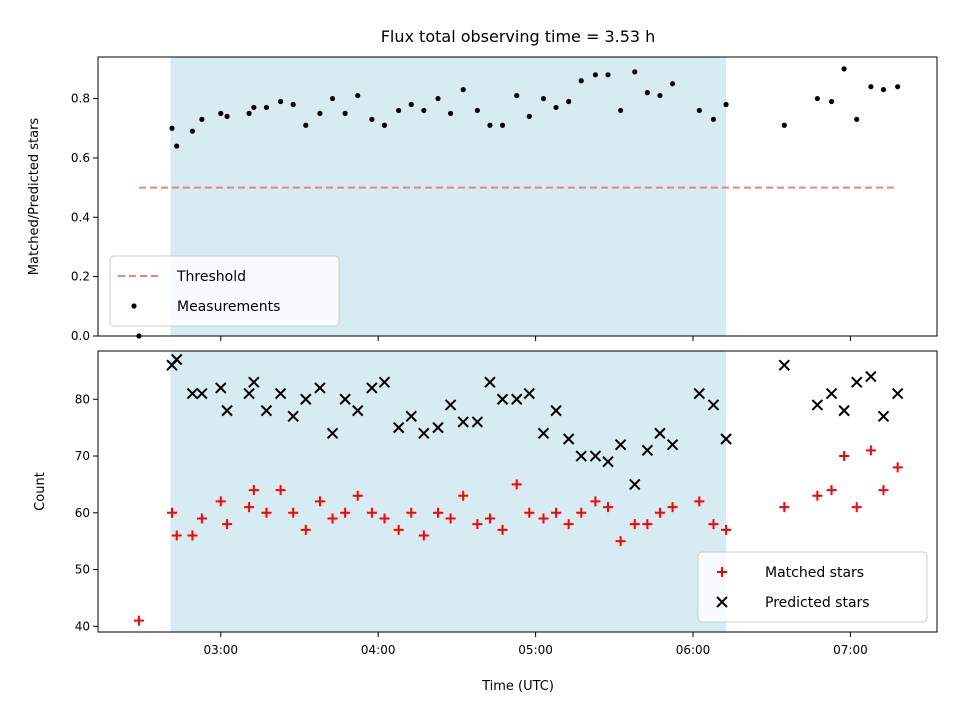 This screenshot has width=960, height=720. I want to click on legend-label: Threshold, so click(211, 277).